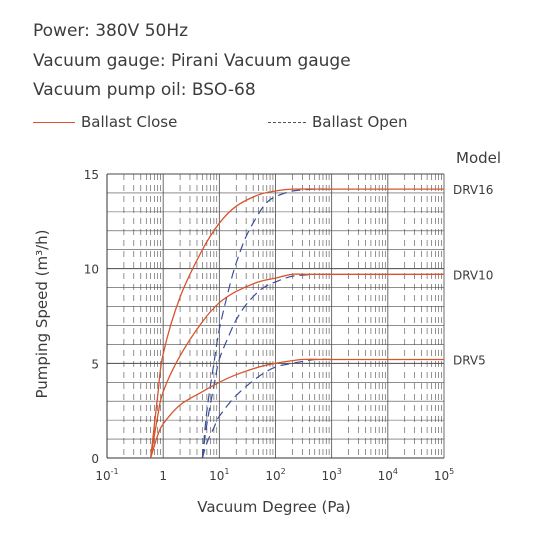 The width and height of the screenshot is (560, 534). Describe the element at coordinates (219, 475) in the screenshot. I see `x-tick-label: 10¹` at that location.